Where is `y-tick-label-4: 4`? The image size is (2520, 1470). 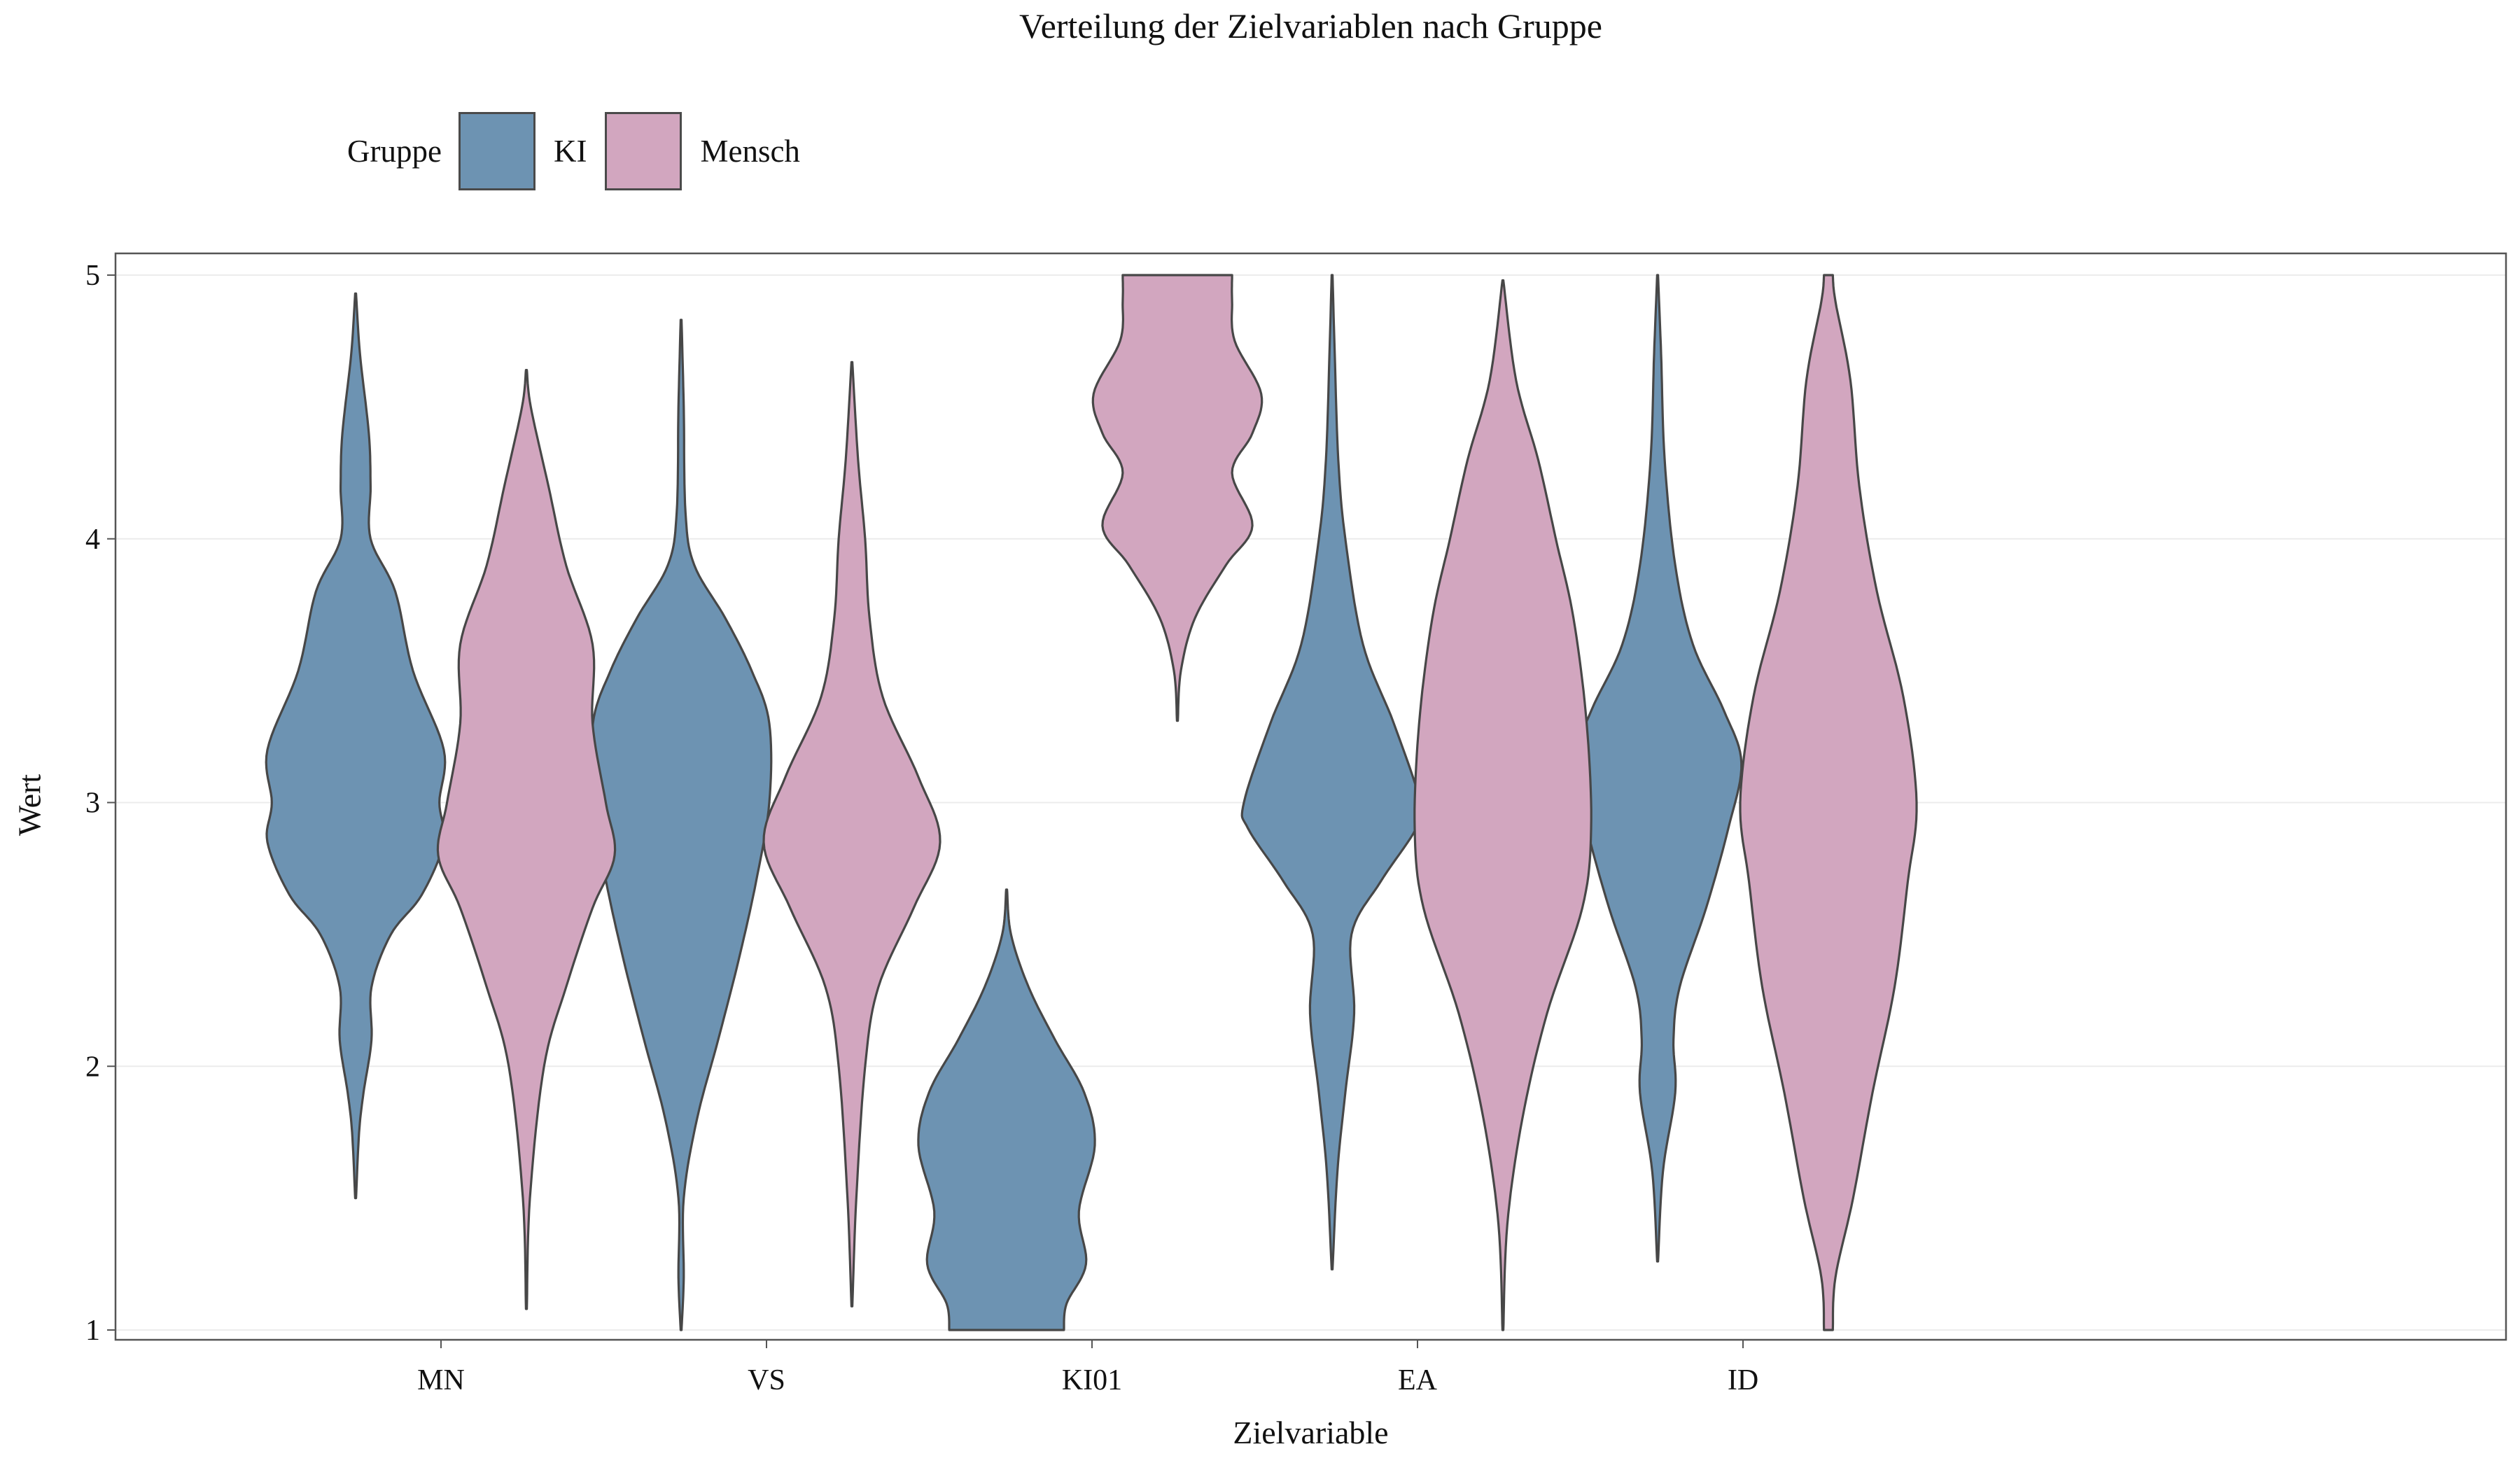
y-tick-label-4: 4 is located at coordinates (92, 540).